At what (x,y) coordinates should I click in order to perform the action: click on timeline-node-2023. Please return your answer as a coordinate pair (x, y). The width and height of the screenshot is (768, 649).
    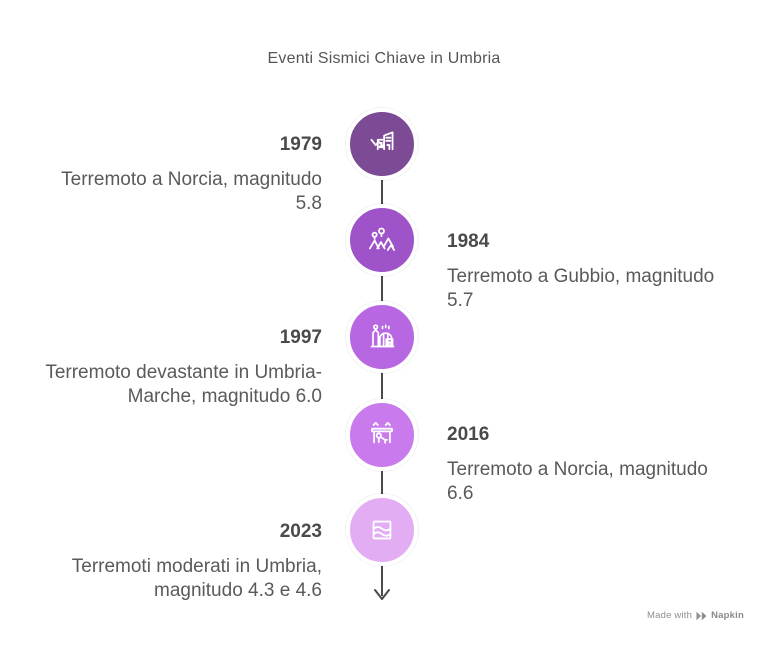
    Looking at the image, I should click on (382, 530).